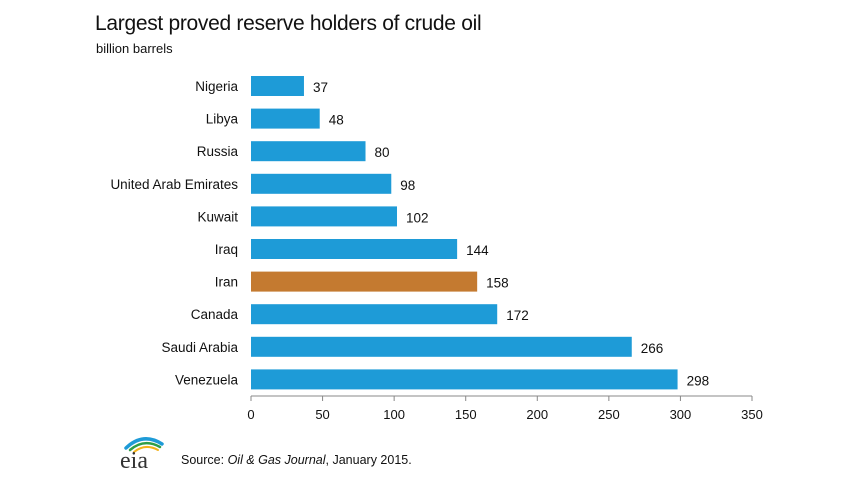 The image size is (857, 482). What do you see at coordinates (226, 282) in the screenshot?
I see `category-label-iran: Iran` at bounding box center [226, 282].